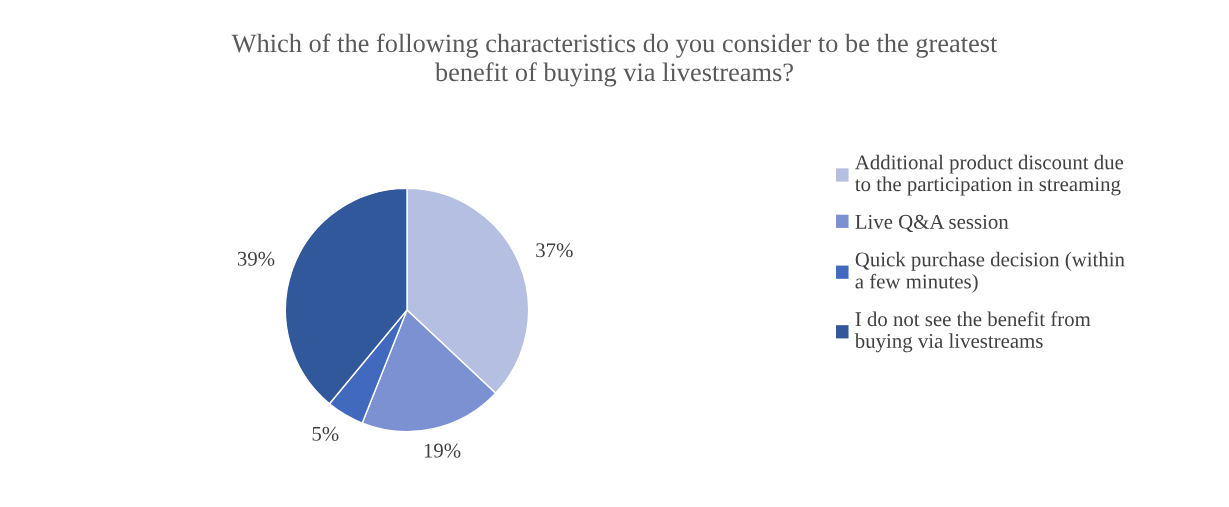  Describe the element at coordinates (989, 175) in the screenshot. I see `legend-label: Additional product discount due to the participation in streaming` at that location.